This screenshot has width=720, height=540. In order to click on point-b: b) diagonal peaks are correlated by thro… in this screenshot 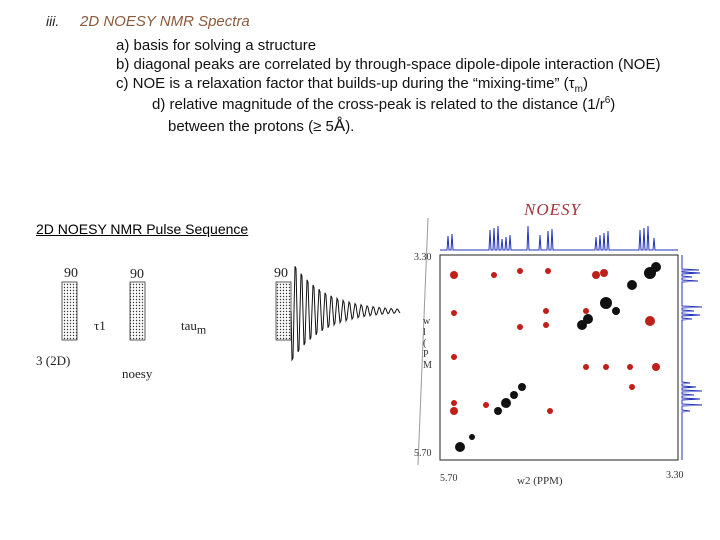, I will do `click(388, 64)`.